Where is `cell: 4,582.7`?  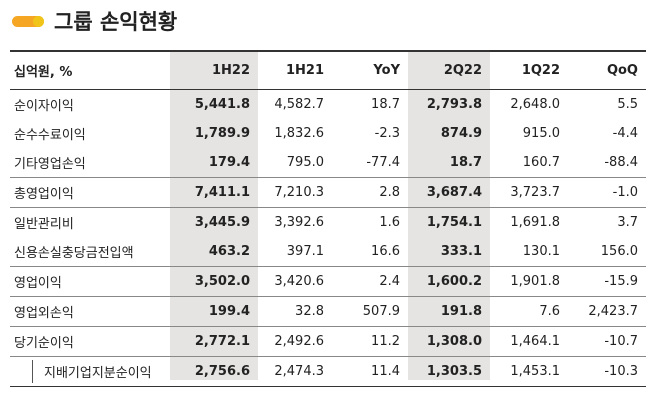
cell: 4,582.7 is located at coordinates (299, 104).